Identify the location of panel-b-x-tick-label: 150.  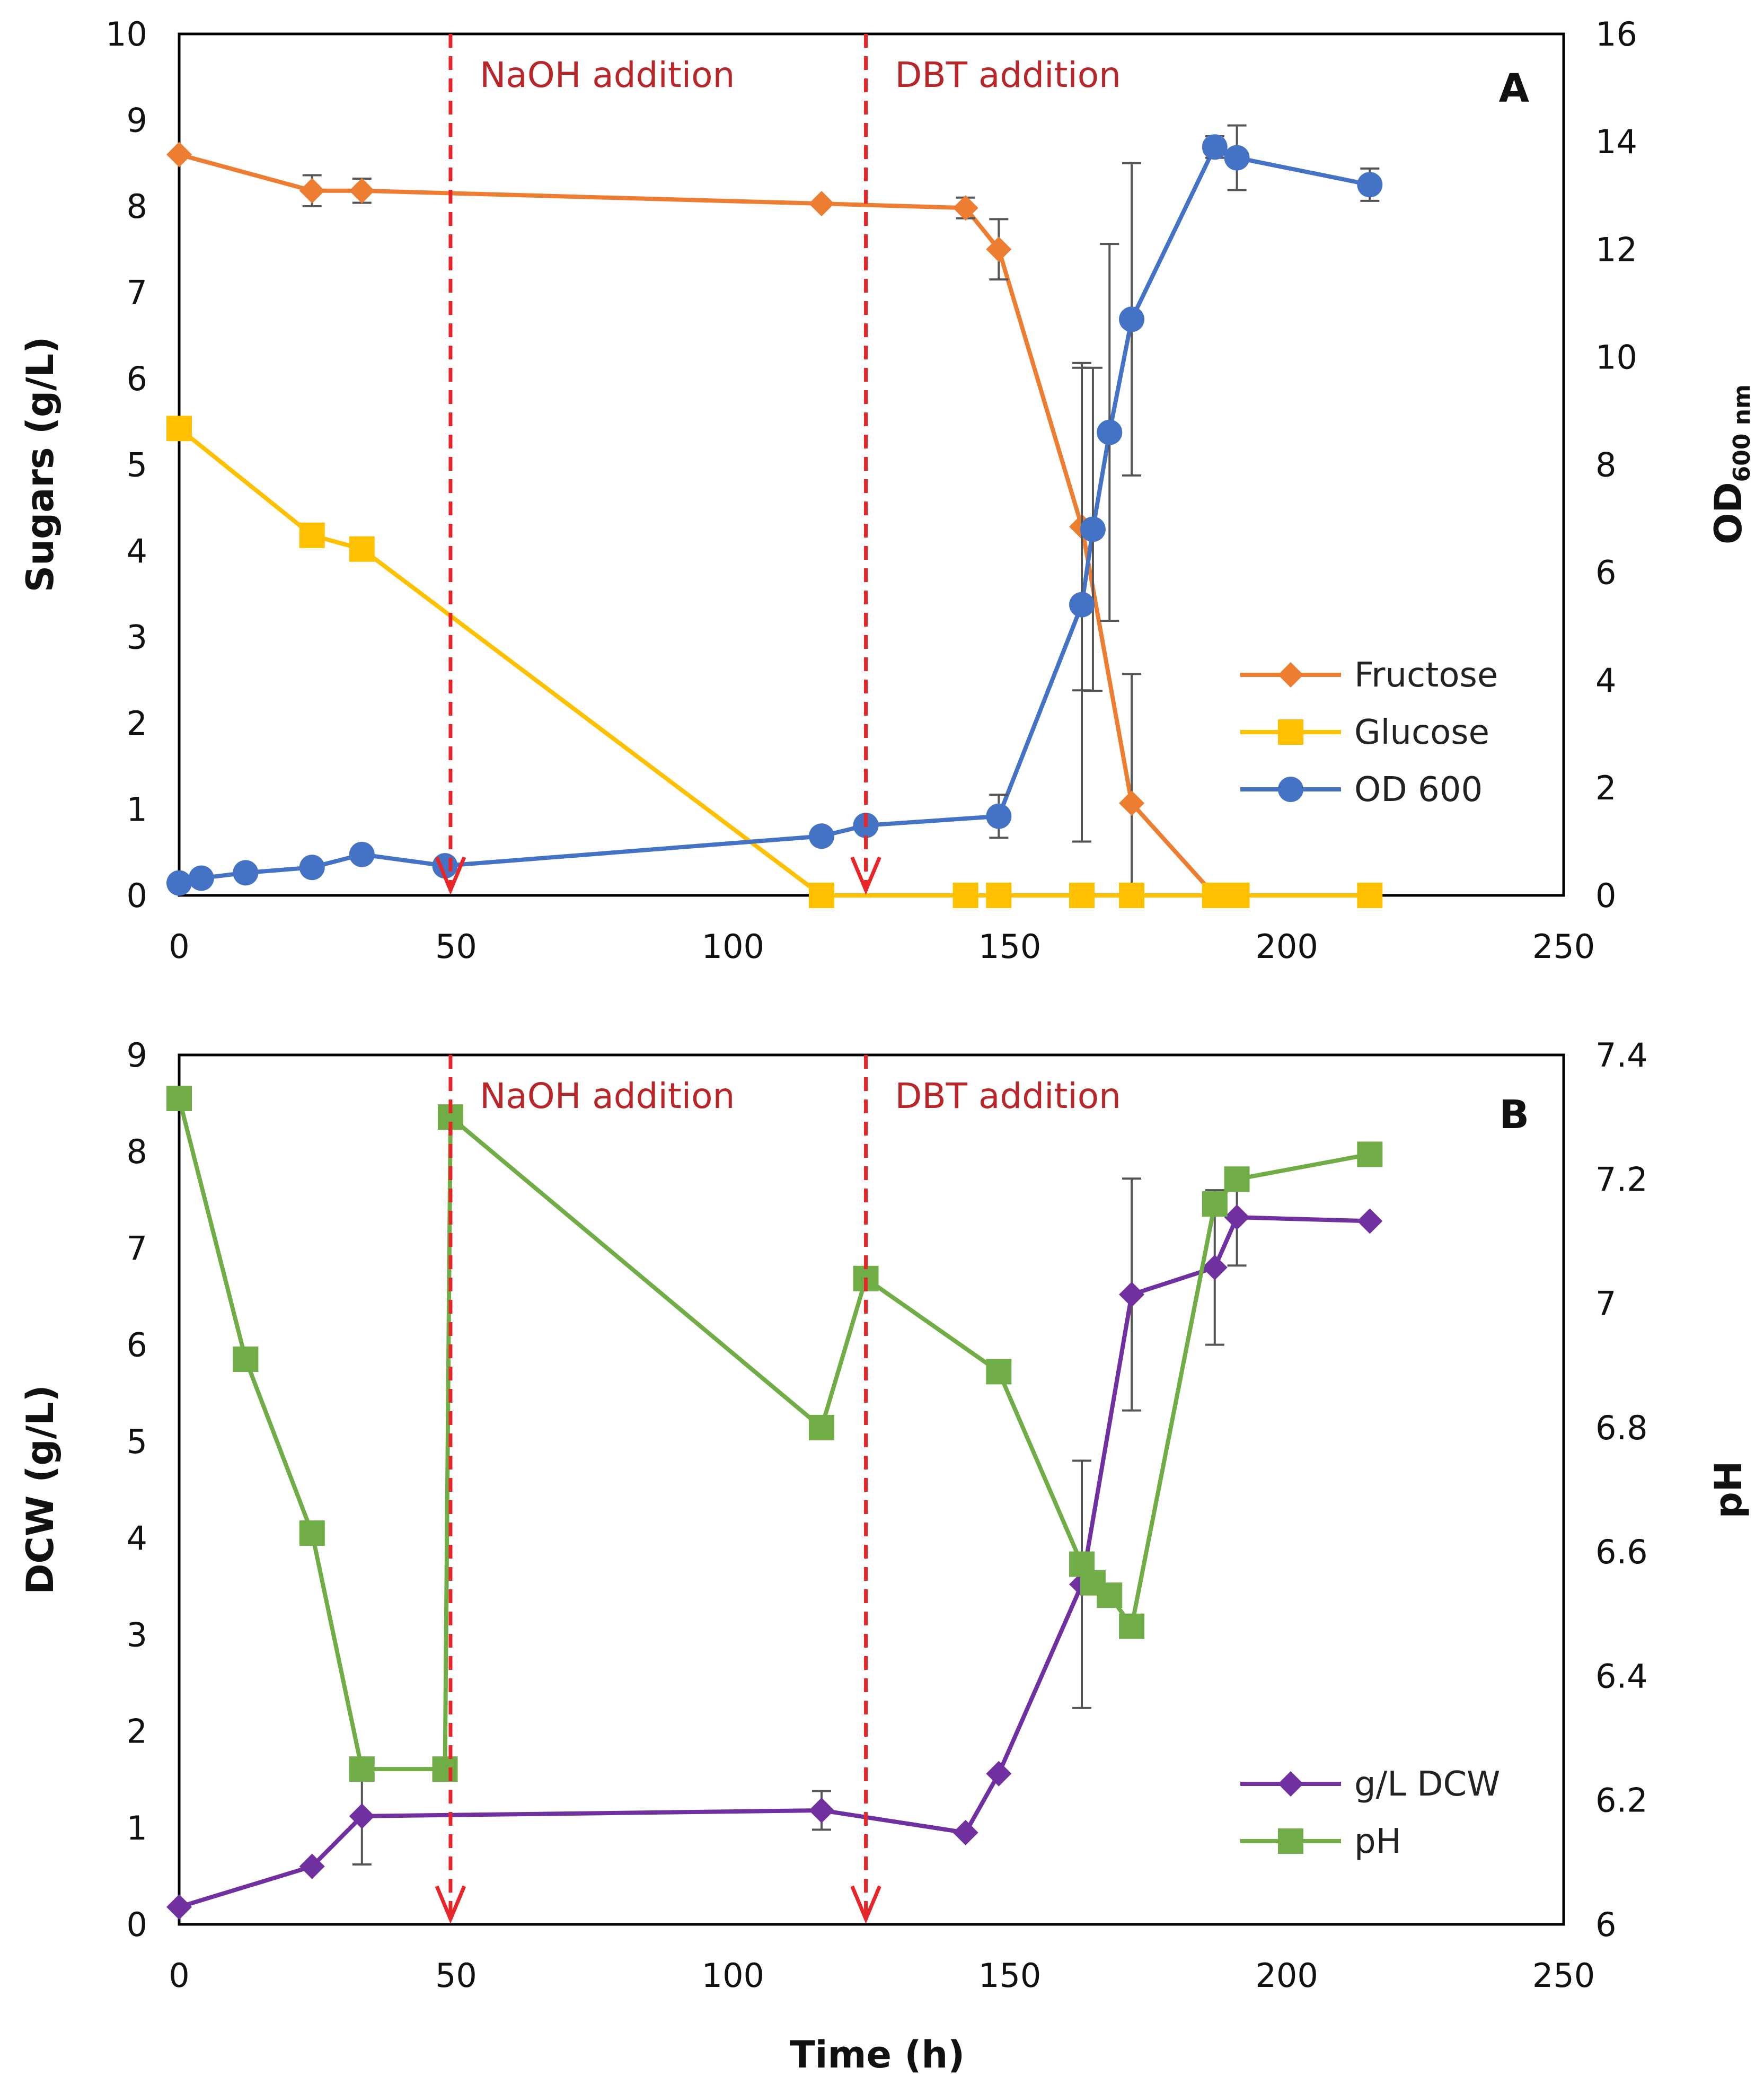
(1009, 1975).